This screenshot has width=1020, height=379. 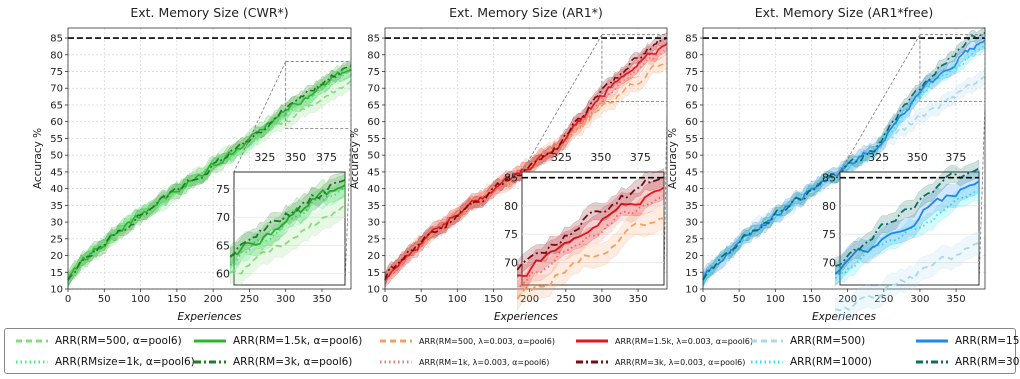 What do you see at coordinates (118, 341) in the screenshot?
I see `legend-label: ARR(RM=500, α=pool6)` at bounding box center [118, 341].